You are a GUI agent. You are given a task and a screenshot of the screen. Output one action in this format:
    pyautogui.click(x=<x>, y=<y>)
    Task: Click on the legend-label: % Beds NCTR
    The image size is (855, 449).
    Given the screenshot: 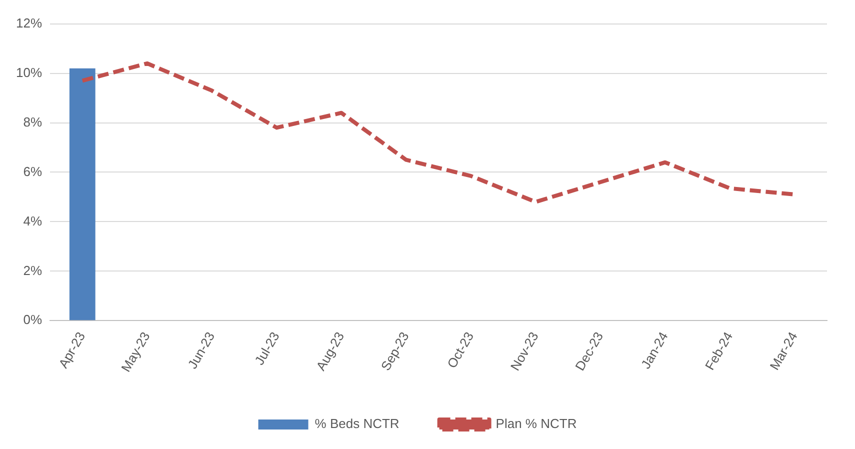 What is the action you would take?
    pyautogui.click(x=357, y=424)
    